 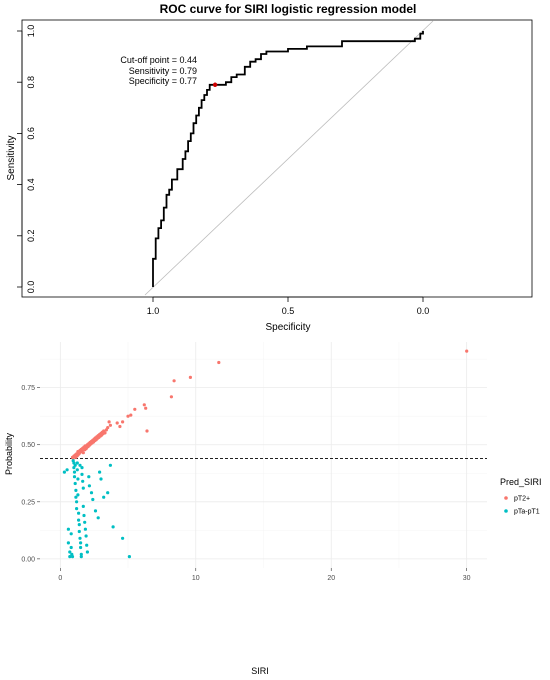 I want to click on legend-label: pTa-pT1, so click(x=527, y=512).